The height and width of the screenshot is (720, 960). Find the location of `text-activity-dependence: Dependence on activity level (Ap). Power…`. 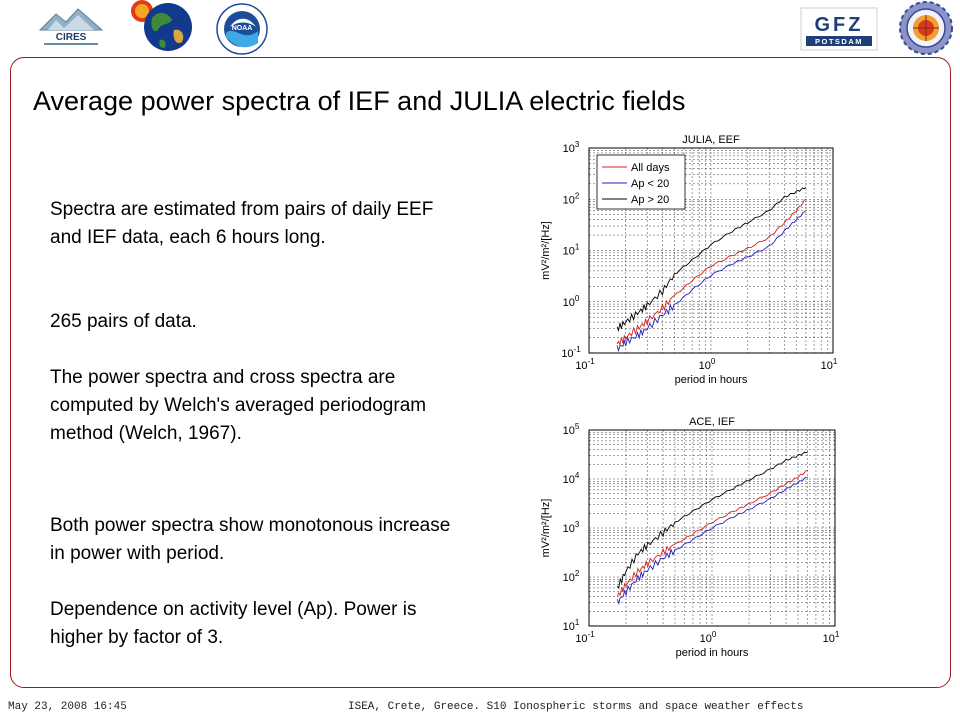

text-activity-dependence: Dependence on activity level (Ap). Power… is located at coordinates (233, 623).